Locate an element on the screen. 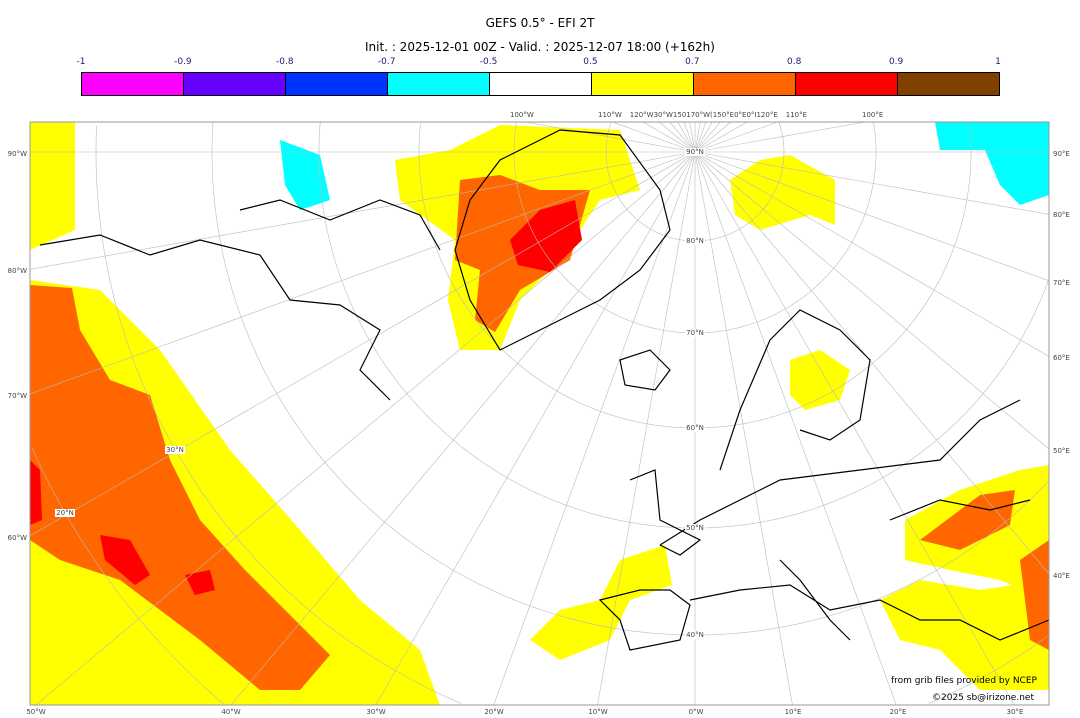 This screenshot has width=1080, height=718. latitude-label: 60°N is located at coordinates (695, 428).